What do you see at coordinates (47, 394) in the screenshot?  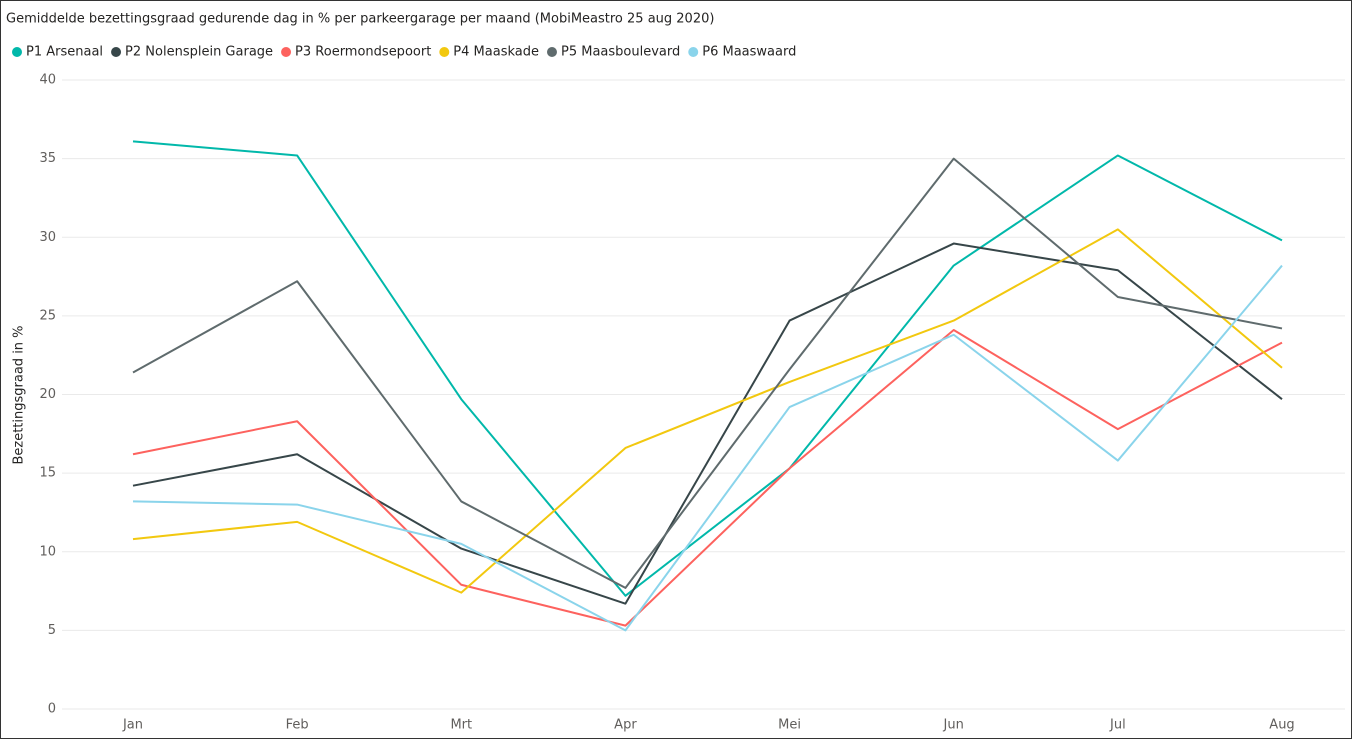 I see `y-tick-label: 20` at bounding box center [47, 394].